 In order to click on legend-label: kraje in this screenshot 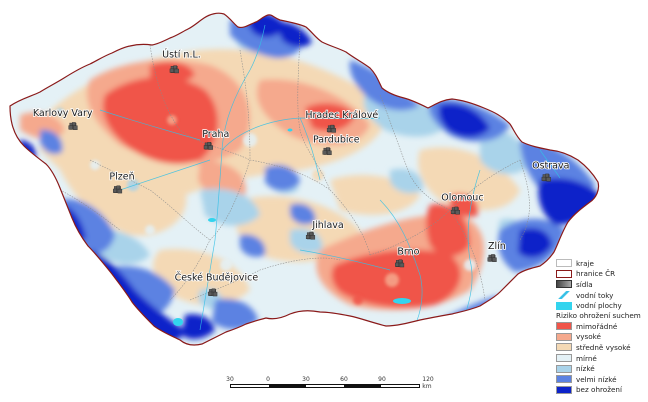, I will do `click(585, 263)`.